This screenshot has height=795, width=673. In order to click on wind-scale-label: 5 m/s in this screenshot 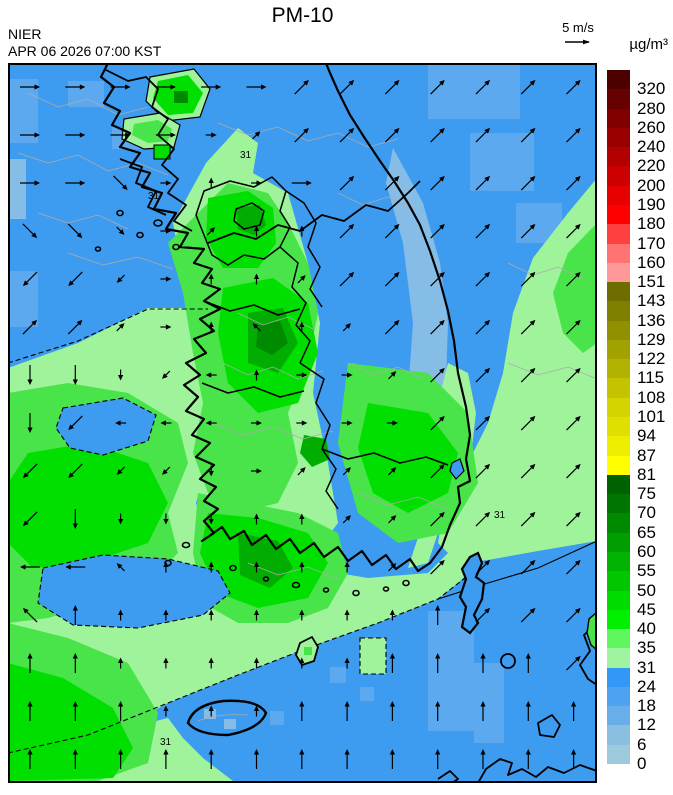, I will do `click(578, 27)`.